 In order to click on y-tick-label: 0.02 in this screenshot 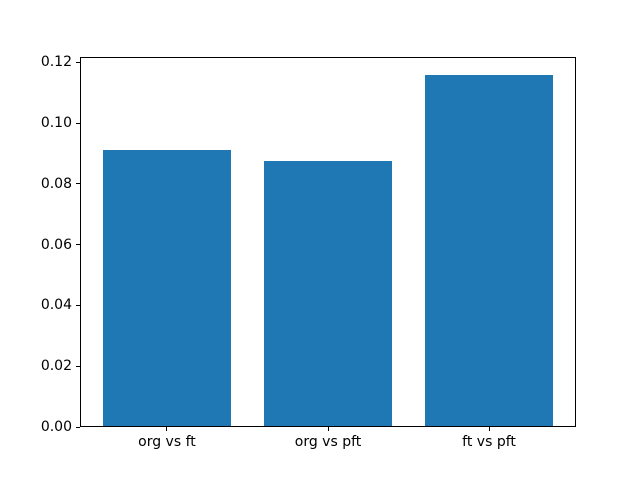, I will do `click(56, 366)`.